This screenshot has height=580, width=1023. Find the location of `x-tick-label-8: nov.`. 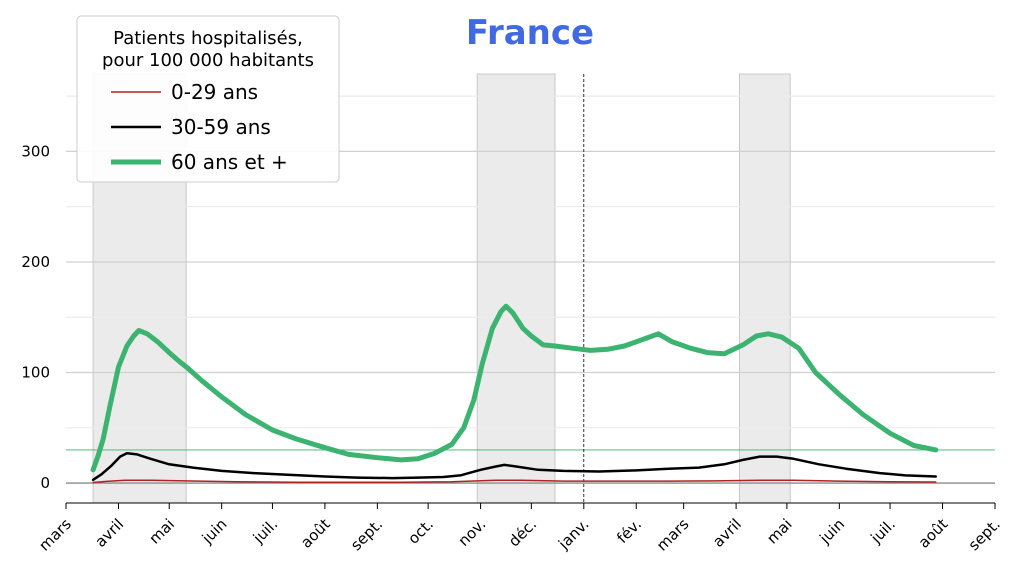

x-tick-label-8: nov. is located at coordinates (472, 532).